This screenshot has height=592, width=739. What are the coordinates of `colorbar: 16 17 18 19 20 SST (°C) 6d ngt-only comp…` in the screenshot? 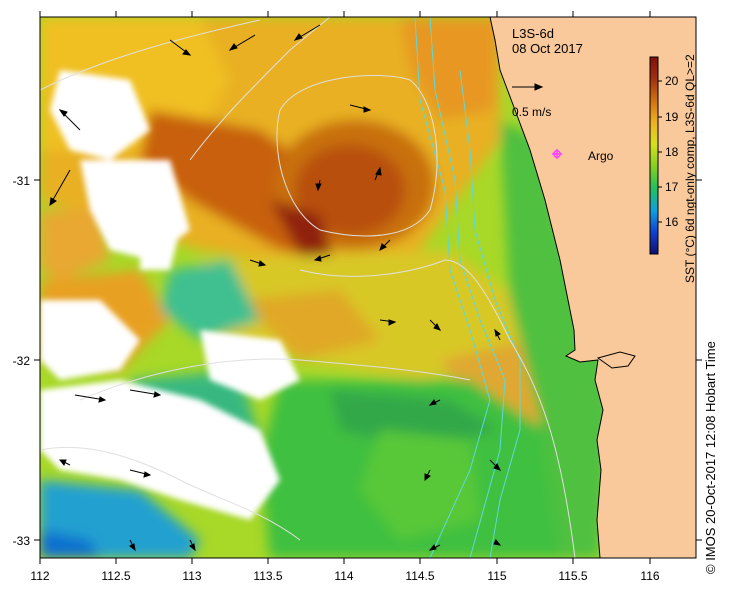 It's located at (673, 168).